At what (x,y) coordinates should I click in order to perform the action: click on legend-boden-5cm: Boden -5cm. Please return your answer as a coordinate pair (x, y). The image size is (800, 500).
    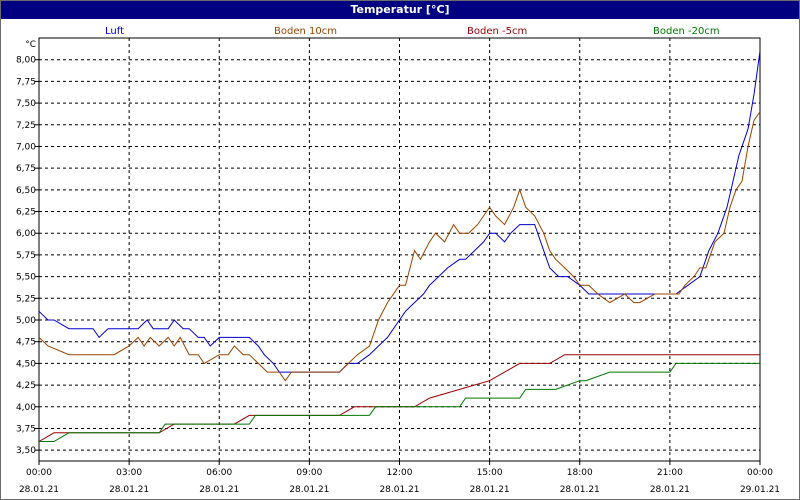
    Looking at the image, I should click on (497, 31).